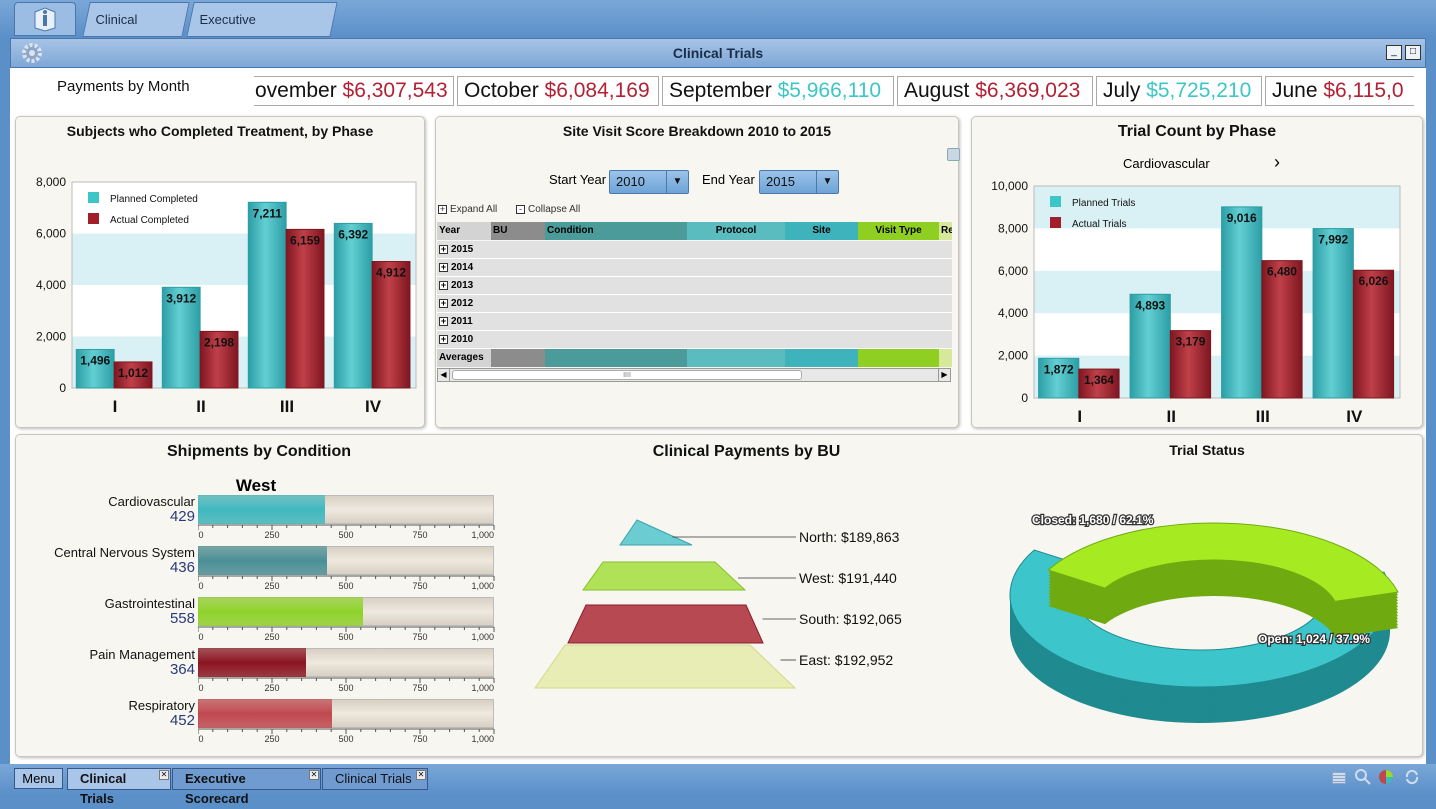 This screenshot has height=809, width=1436. What do you see at coordinates (821, 231) in the screenshot?
I see `col-site: Site` at bounding box center [821, 231].